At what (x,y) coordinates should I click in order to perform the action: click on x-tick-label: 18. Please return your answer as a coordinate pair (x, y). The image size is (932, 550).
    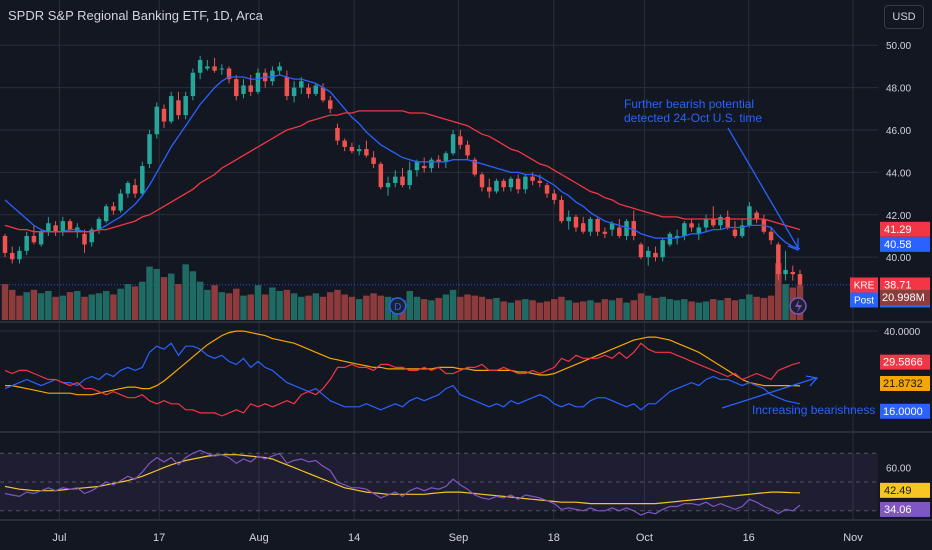
    Looking at the image, I should click on (554, 538).